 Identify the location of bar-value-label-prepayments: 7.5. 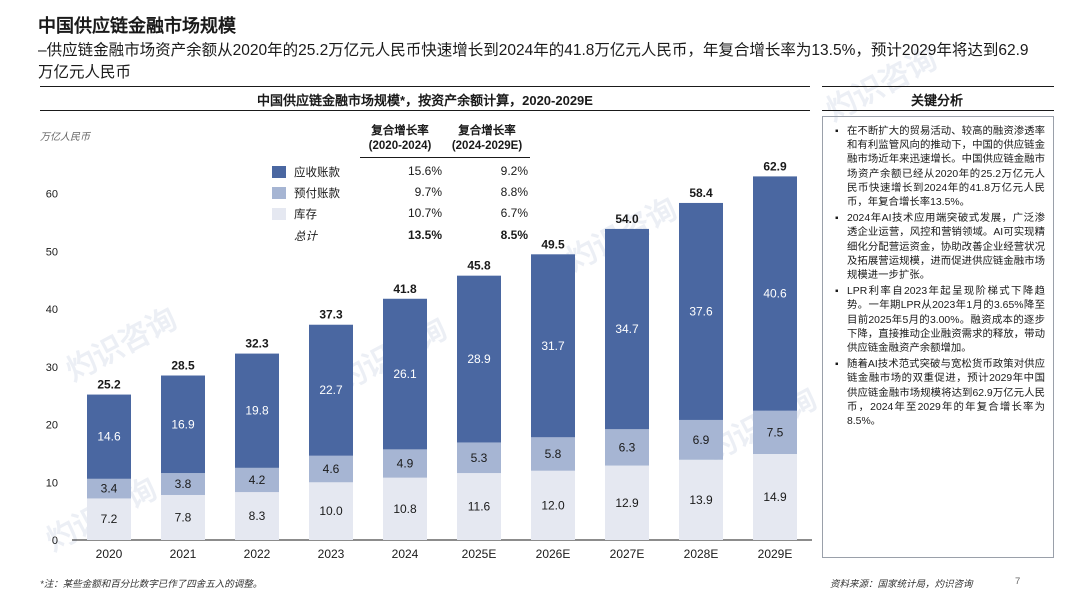
(775, 432).